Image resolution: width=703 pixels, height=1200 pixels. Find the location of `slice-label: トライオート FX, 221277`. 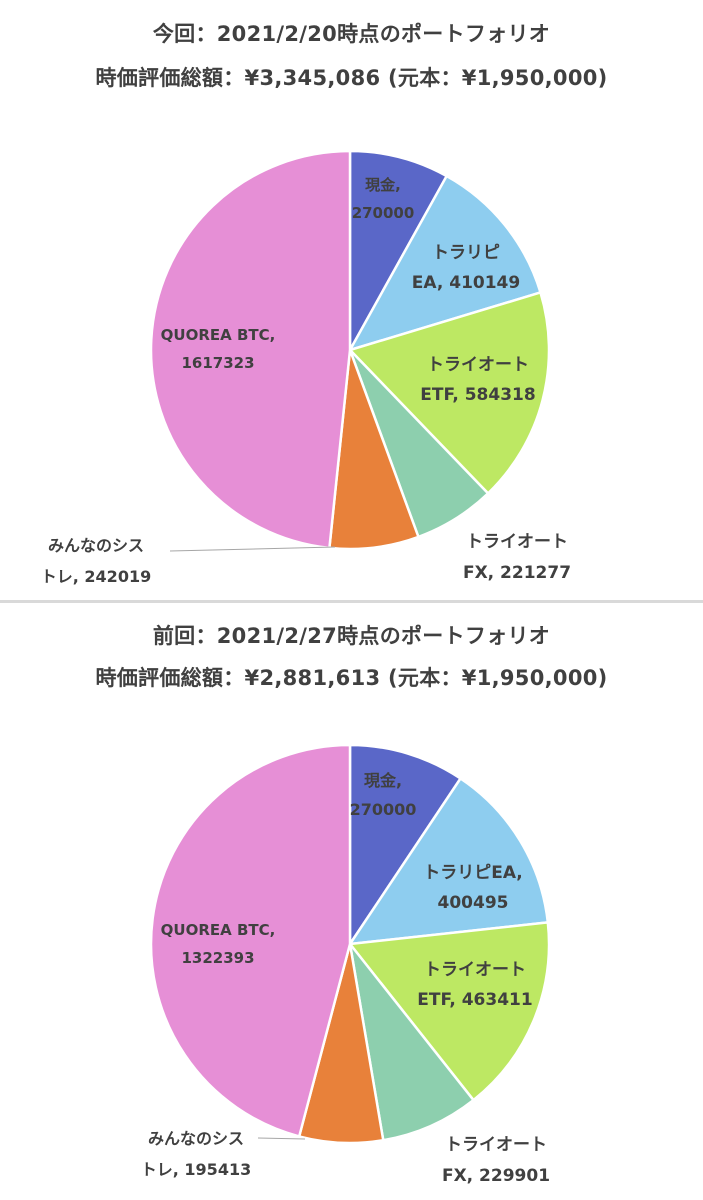

slice-label: トライオート FX, 221277 is located at coordinates (517, 557).